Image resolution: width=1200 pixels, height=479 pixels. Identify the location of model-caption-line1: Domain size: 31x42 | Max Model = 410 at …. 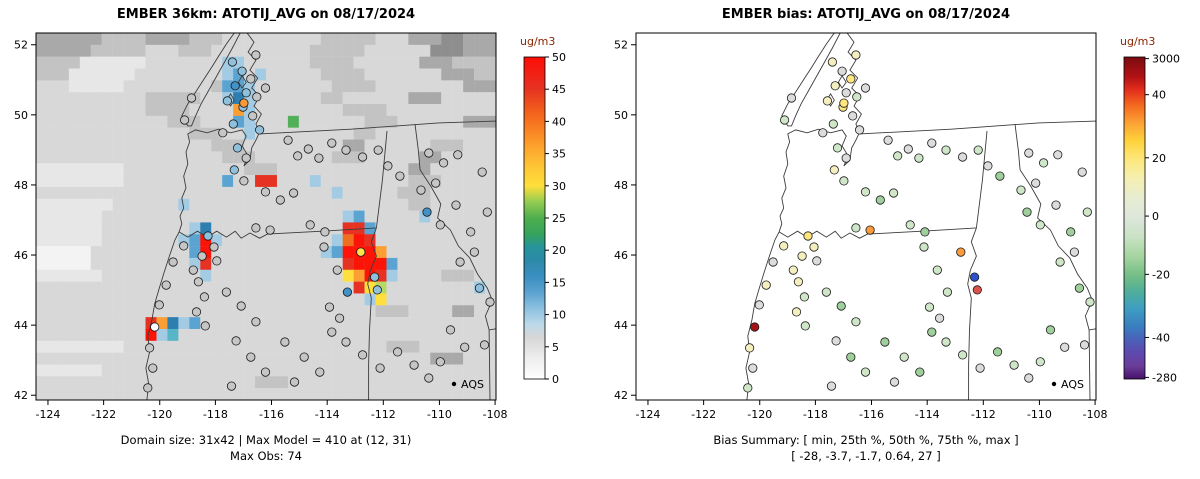
(266, 440).